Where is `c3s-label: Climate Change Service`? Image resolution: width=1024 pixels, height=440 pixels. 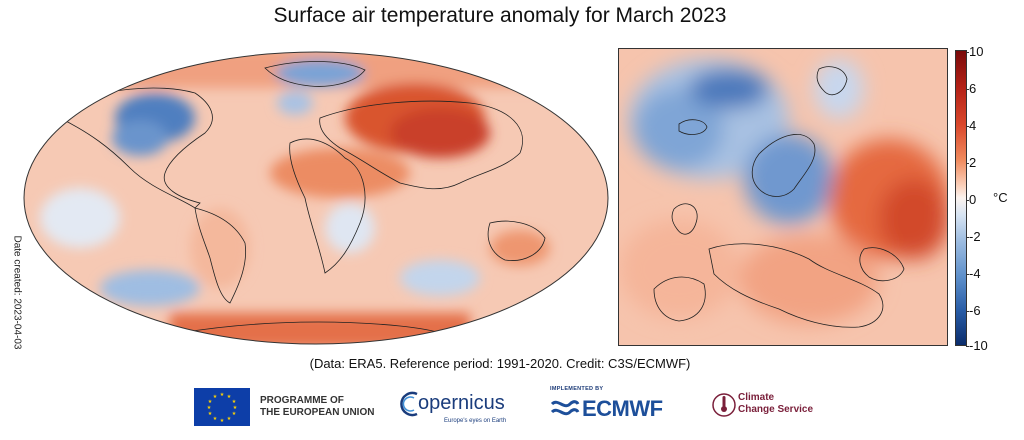
c3s-label: Climate Change Service is located at coordinates (775, 404).